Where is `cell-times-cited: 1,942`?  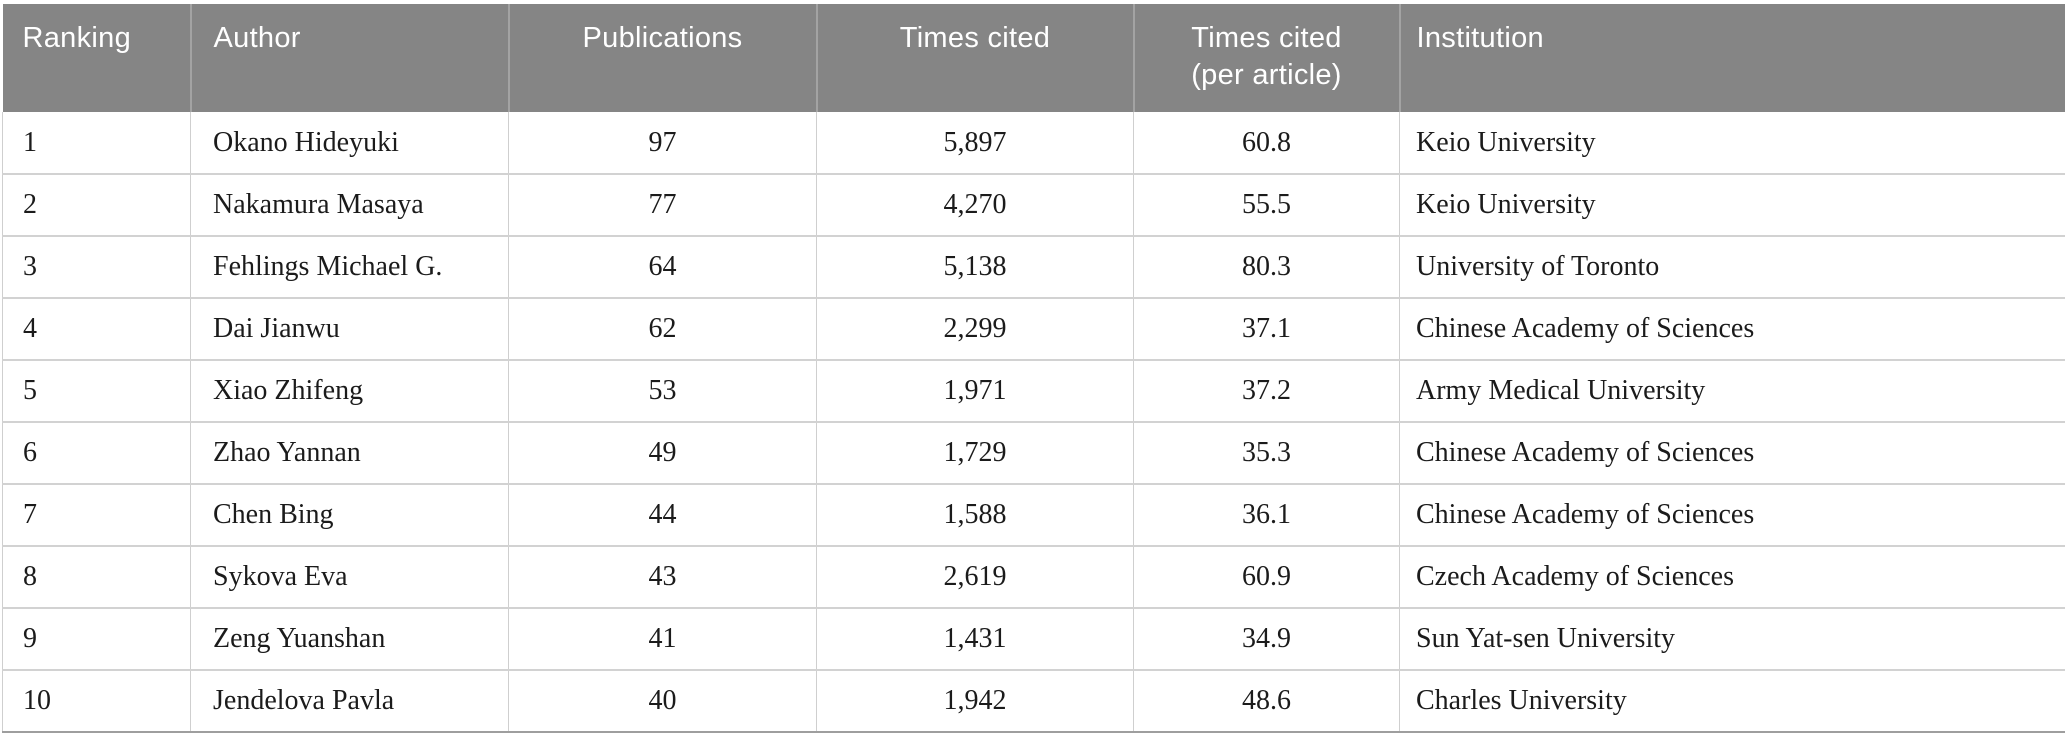
cell-times-cited: 1,942 is located at coordinates (975, 701).